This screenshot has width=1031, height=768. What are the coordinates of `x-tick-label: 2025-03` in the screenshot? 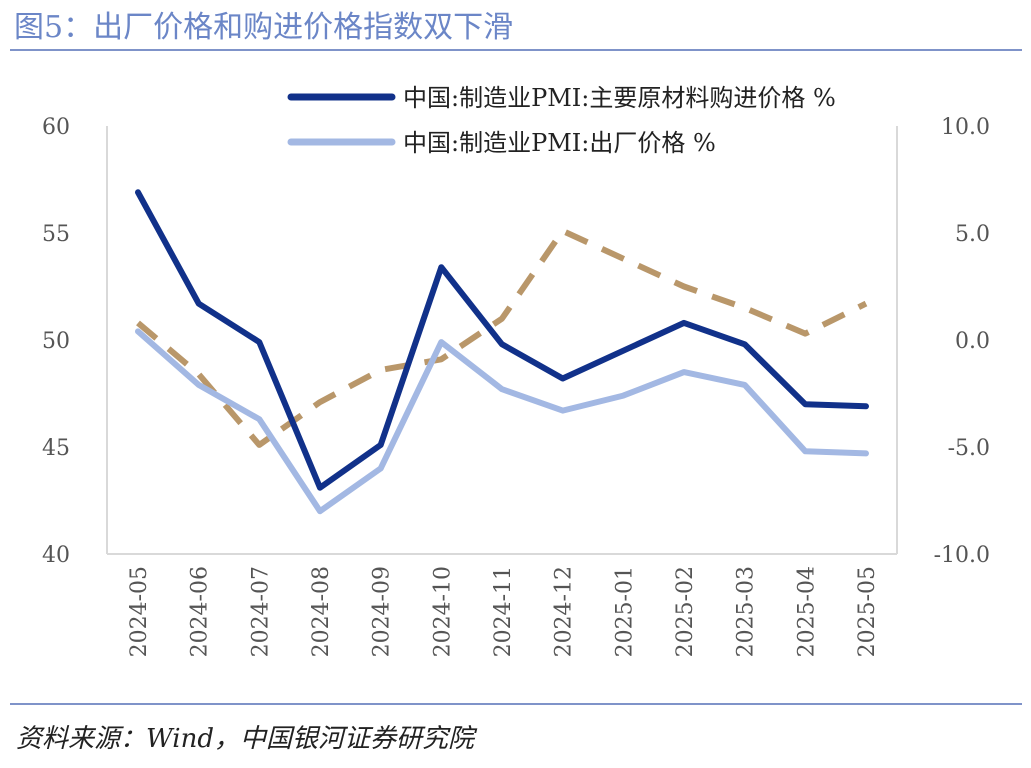 It's located at (746, 611).